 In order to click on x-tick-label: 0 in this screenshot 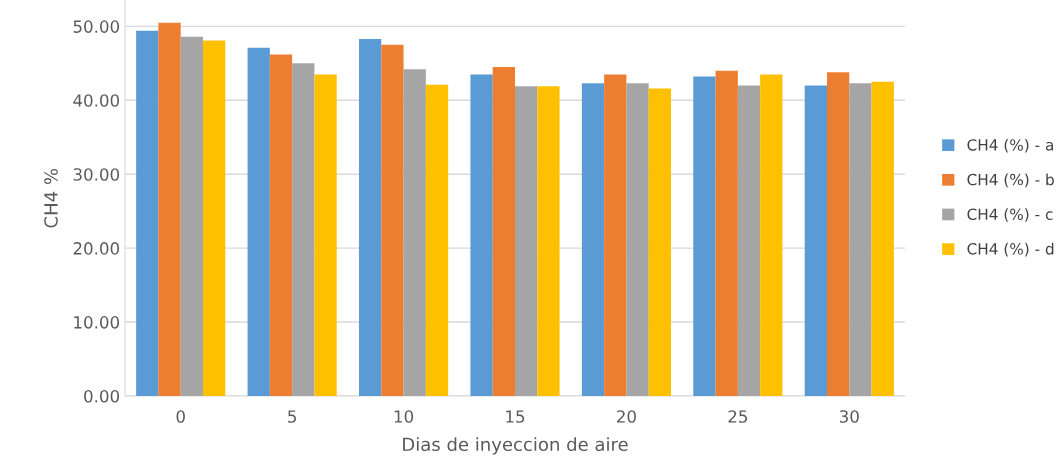, I will do `click(180, 416)`.